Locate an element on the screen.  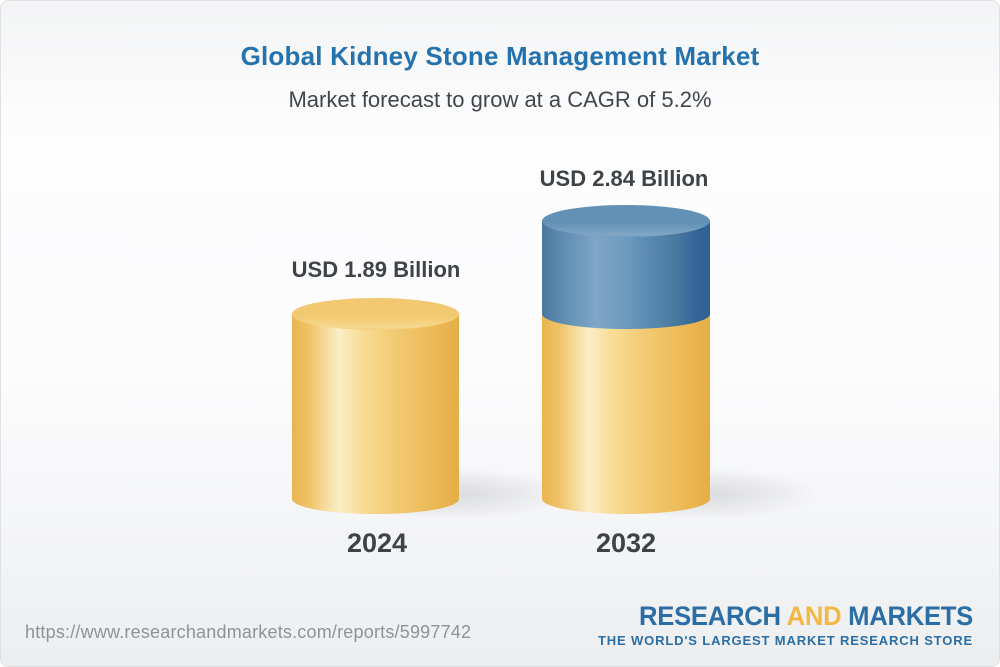
logo-word-and: AND is located at coordinates (814, 616).